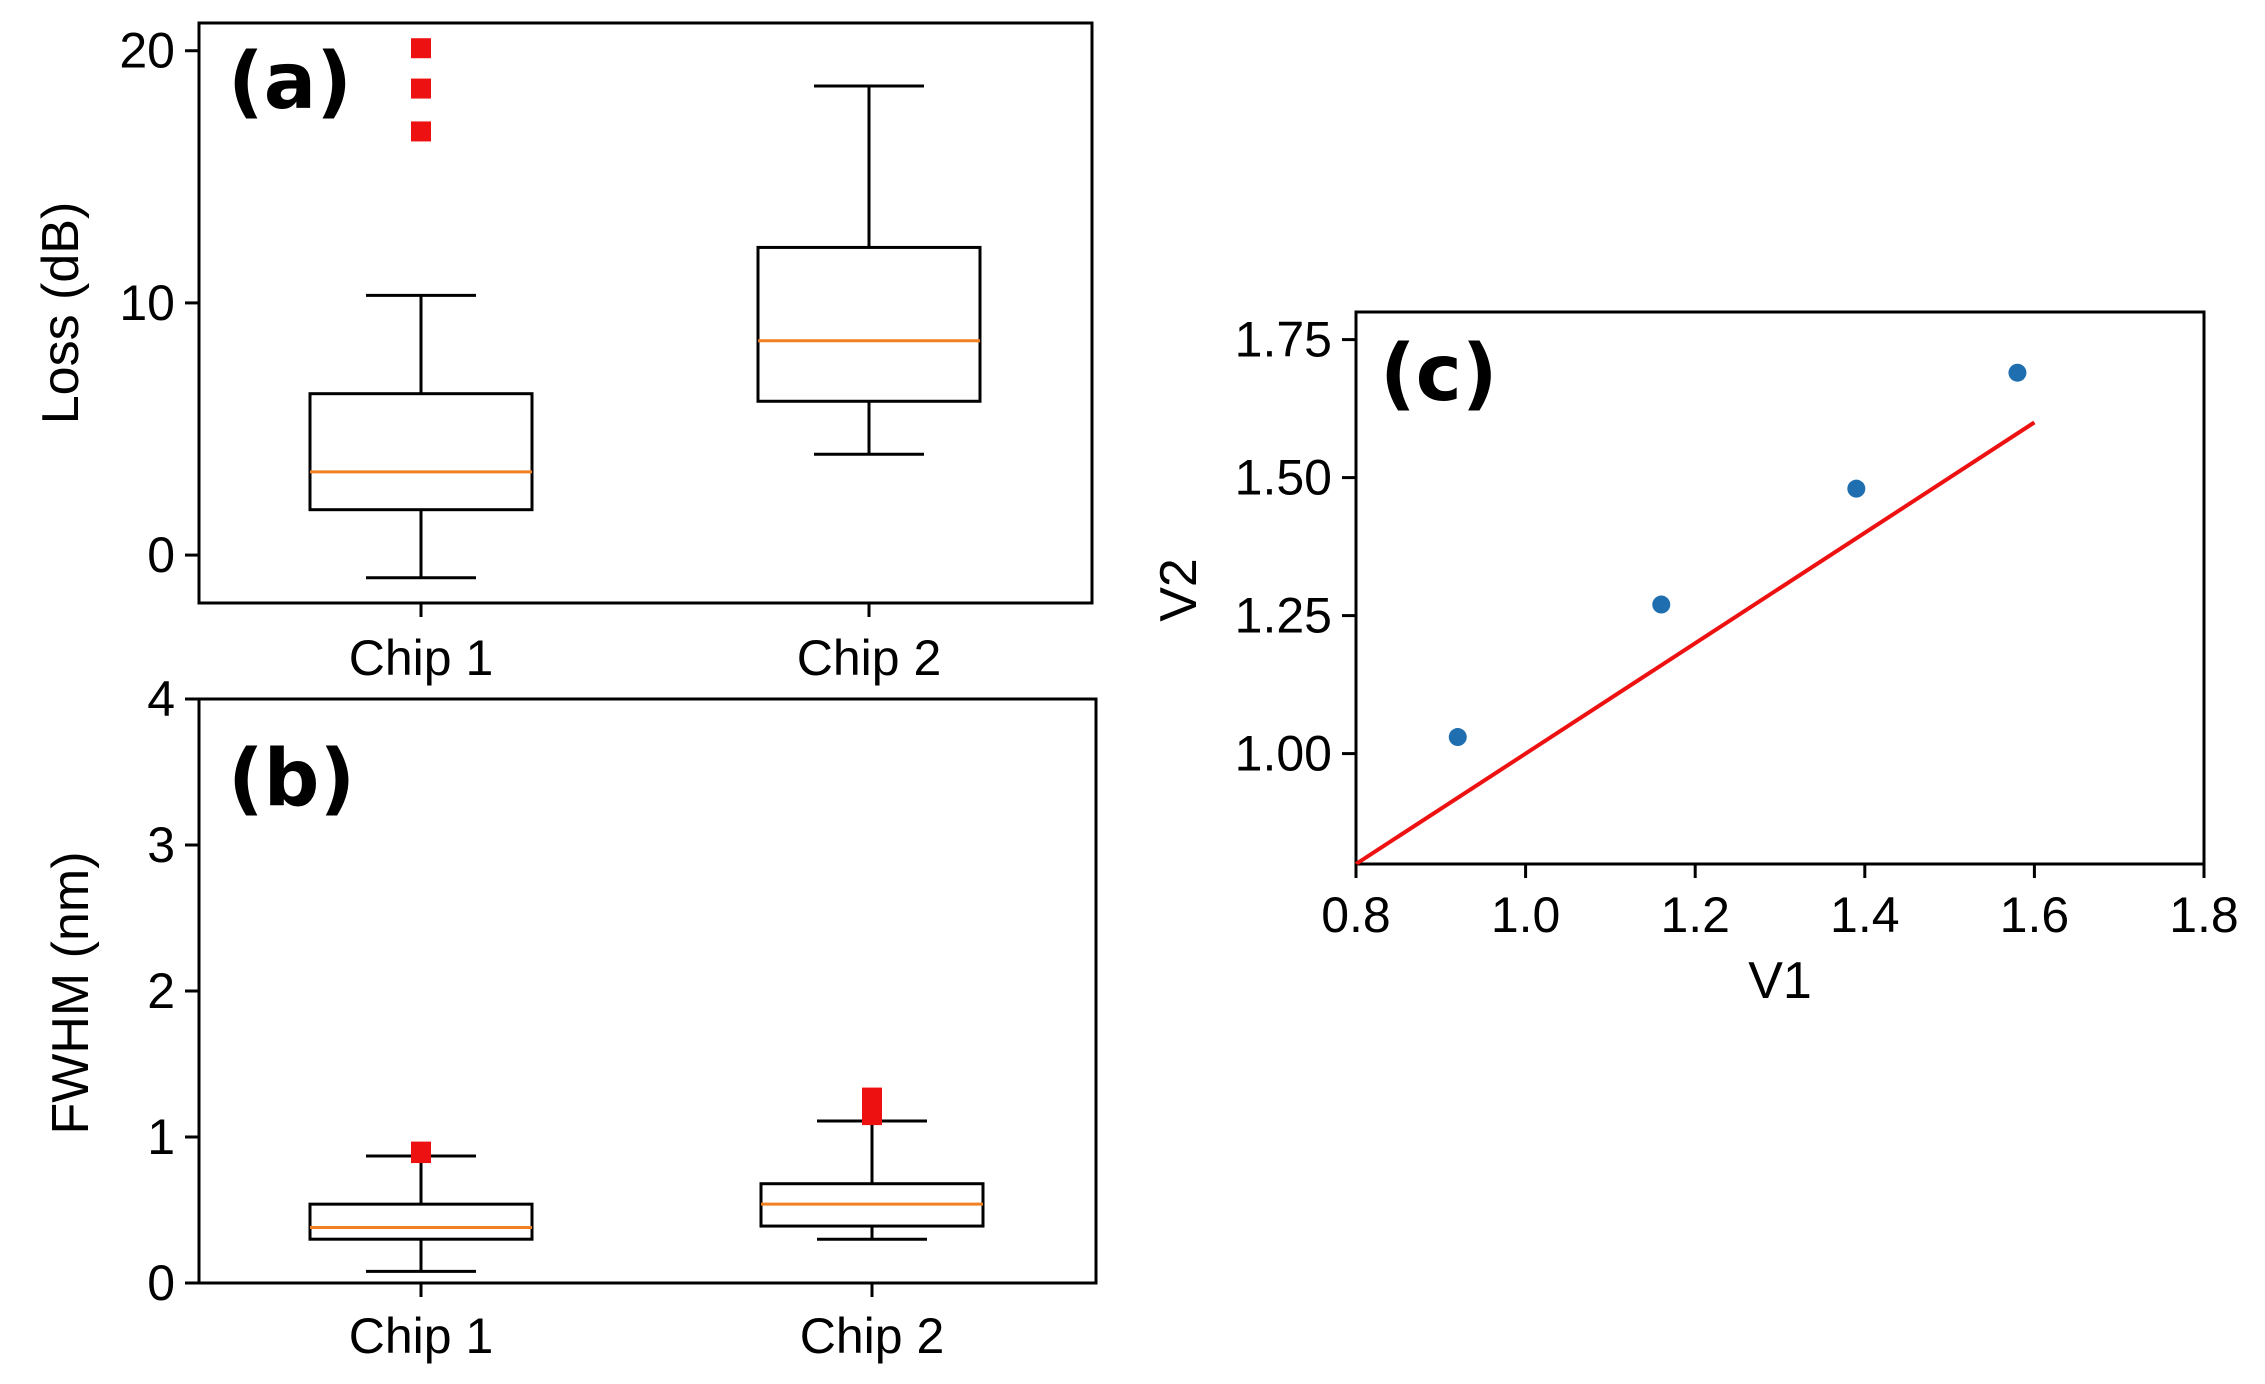  Describe the element at coordinates (1179, 590) in the screenshot. I see `panel-c-y-axis-label: V2` at that location.